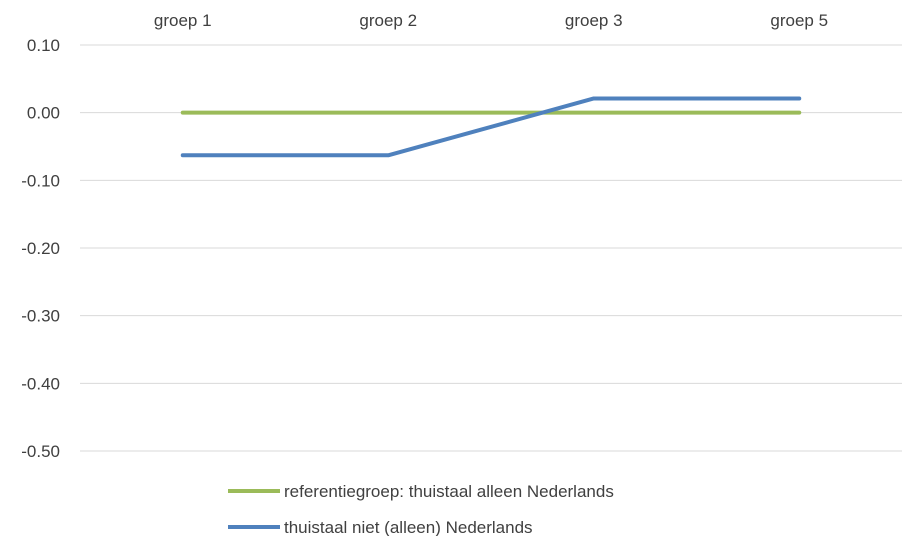 This screenshot has height=536, width=902. I want to click on x-axis-tick-labels: groep 1 groep 2 groep 3 groep 5, so click(491, 20).